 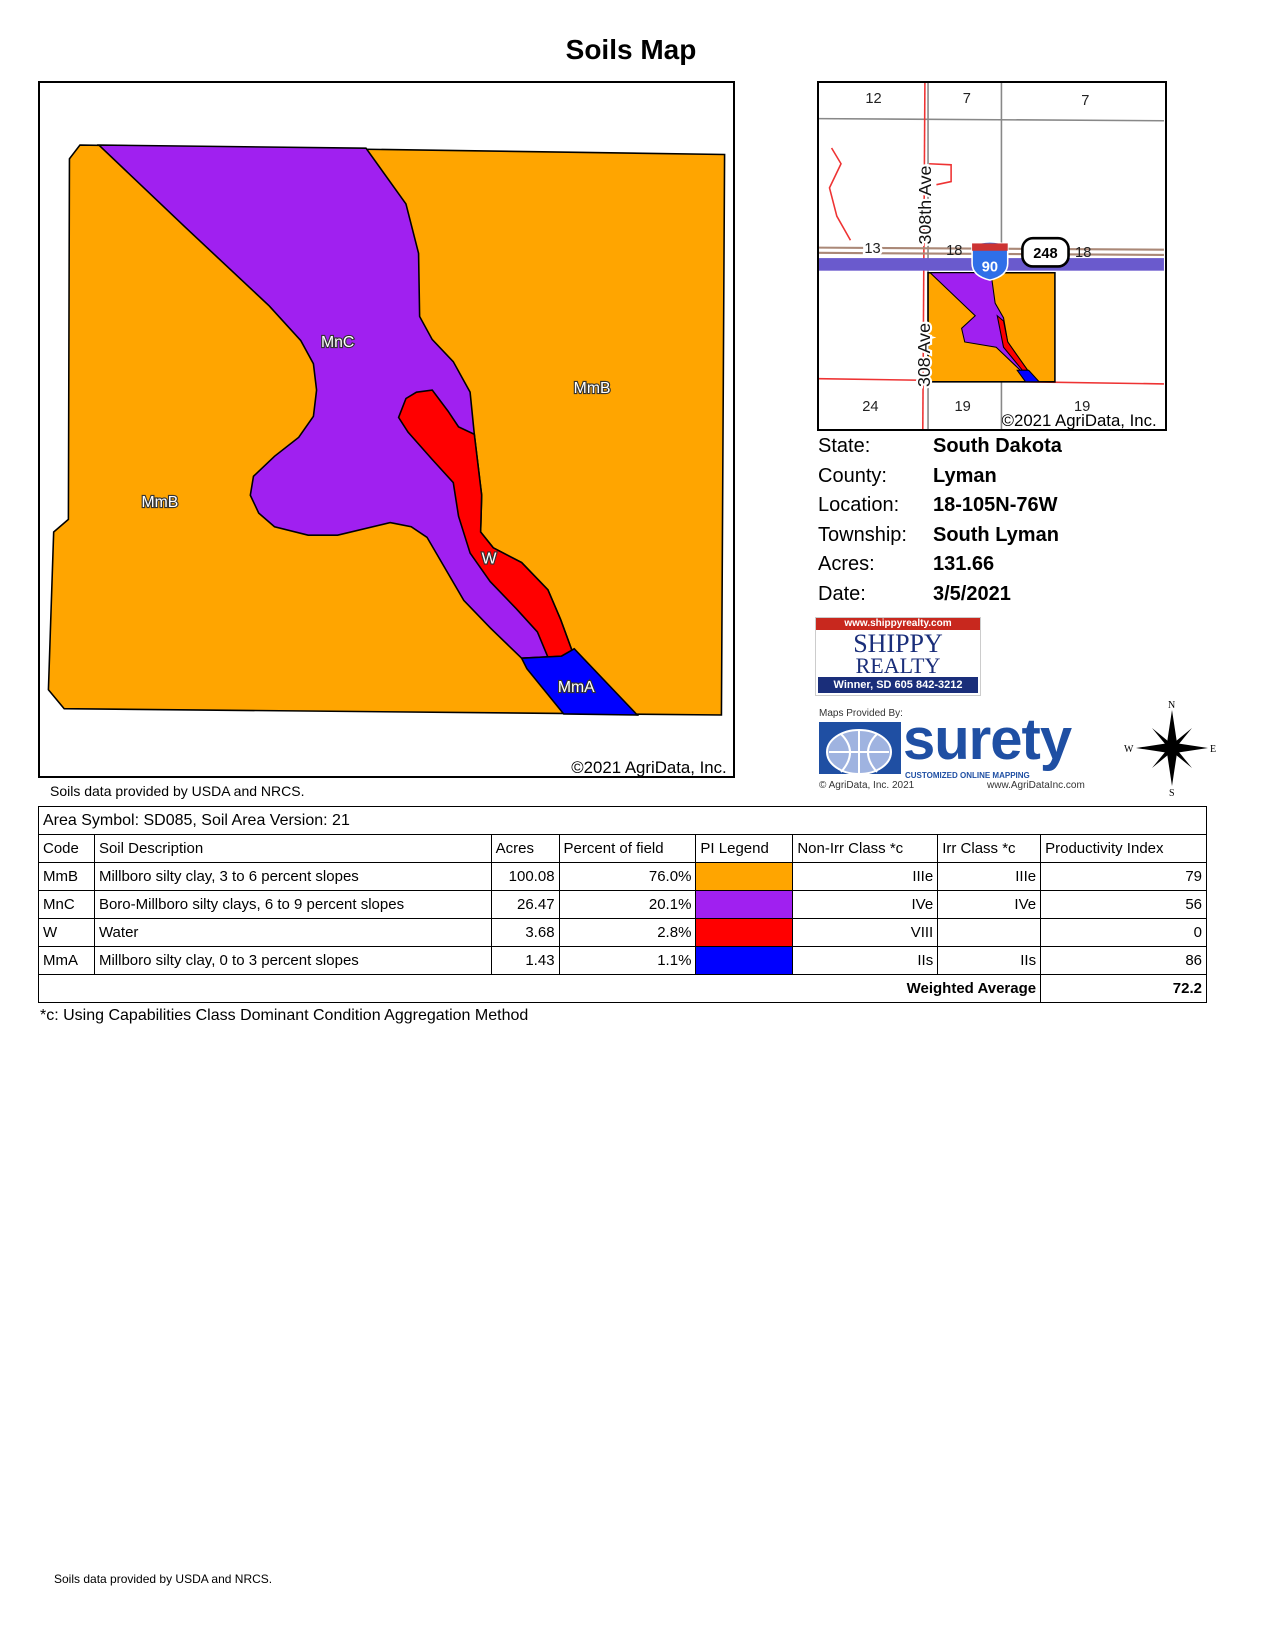 I want to click on table-row: W Water 3.68 2.8% VIII 0, so click(x=622, y=932).